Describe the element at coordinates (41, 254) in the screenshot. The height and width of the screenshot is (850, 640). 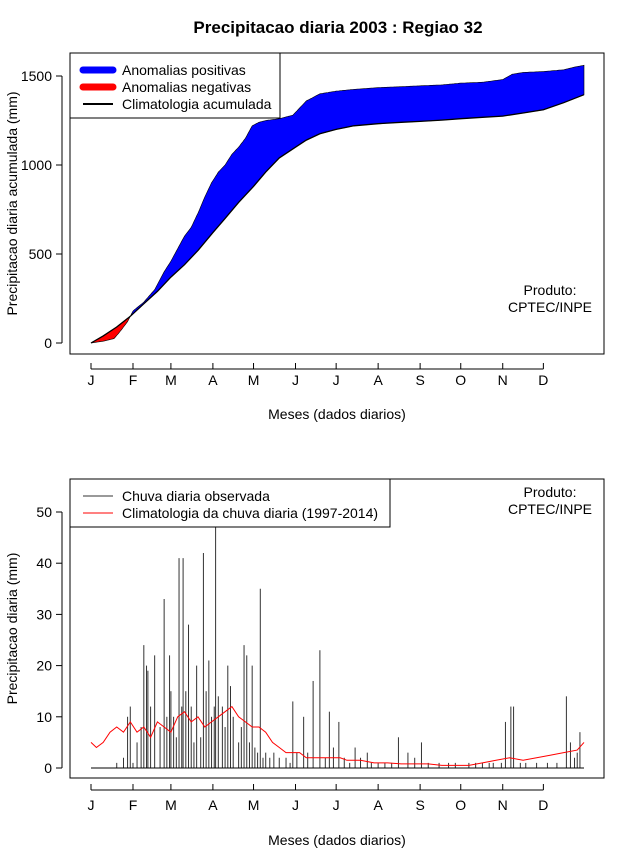
I see `plot1-y-tick-label-500: 500` at that location.